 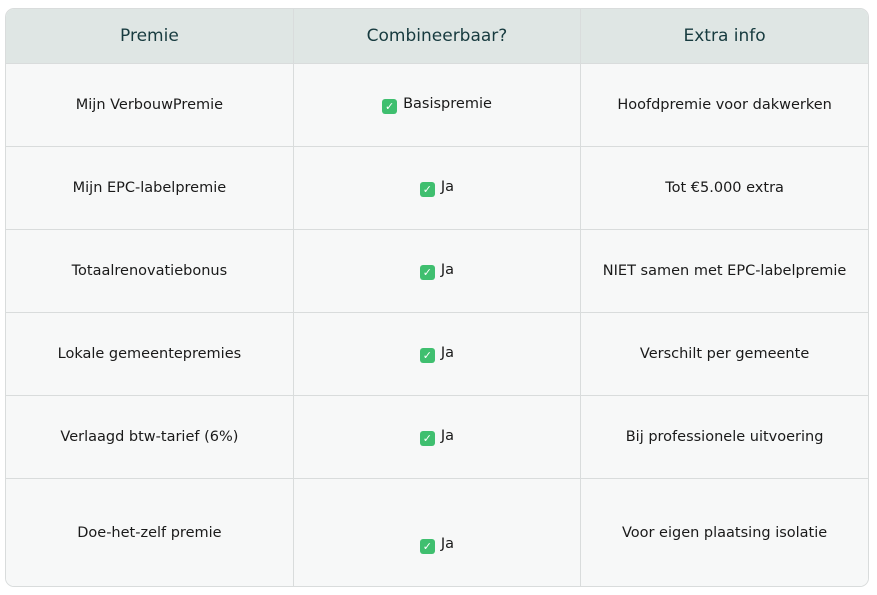 What do you see at coordinates (724, 105) in the screenshot?
I see `cell-extra-info: Hoofdpremie voor dakwerken` at bounding box center [724, 105].